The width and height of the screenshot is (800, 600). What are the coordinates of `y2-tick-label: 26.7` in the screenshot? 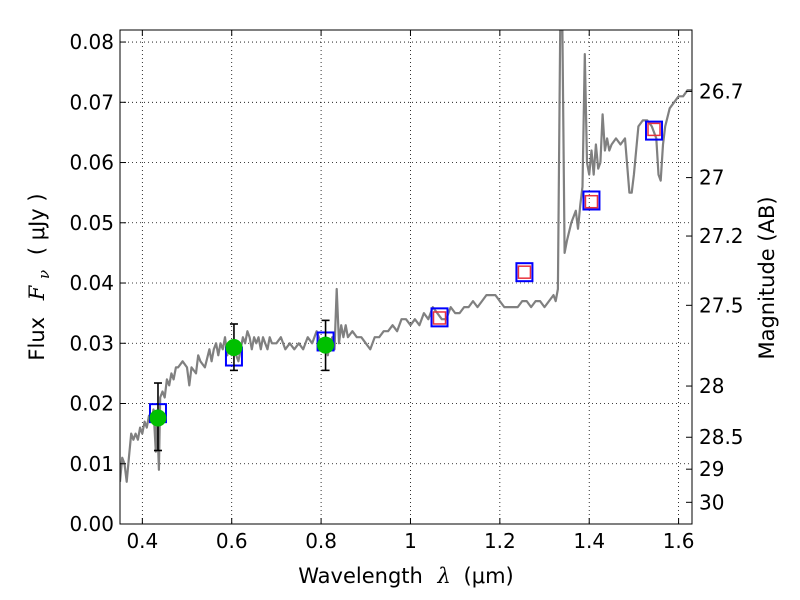 It's located at (721, 91).